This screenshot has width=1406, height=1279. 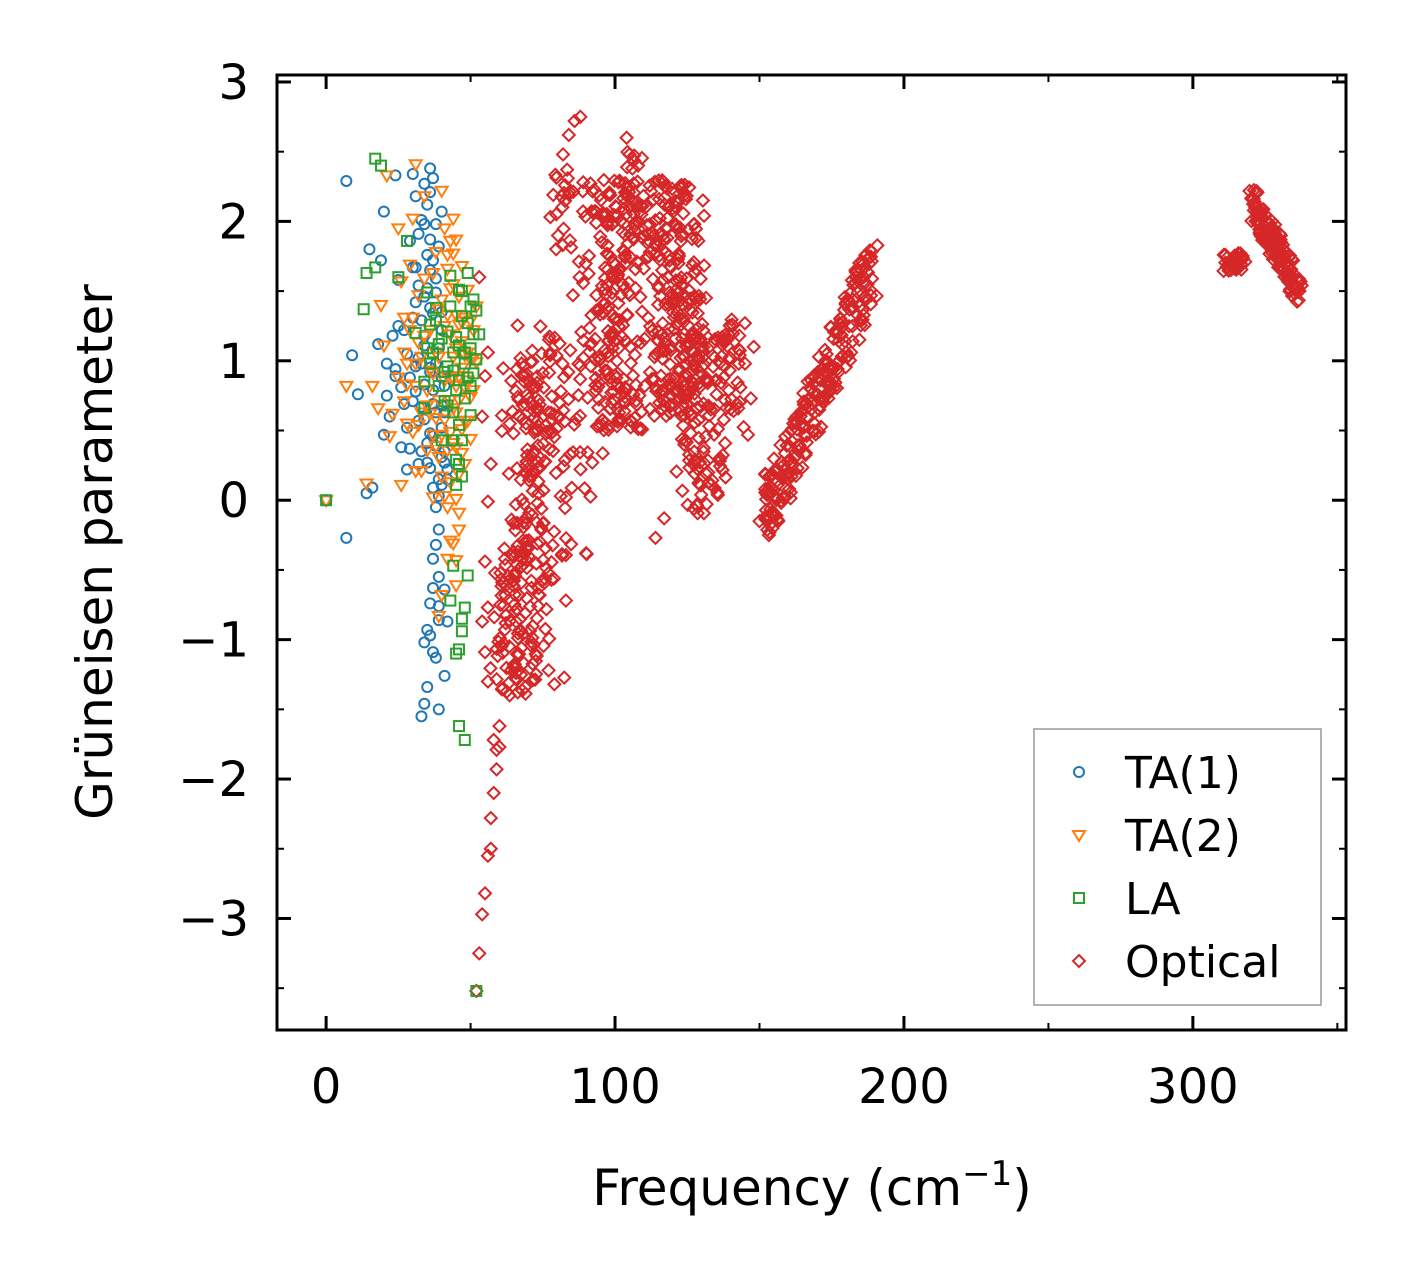 I want to click on x-tick-label: 300, so click(x=1193, y=1087).